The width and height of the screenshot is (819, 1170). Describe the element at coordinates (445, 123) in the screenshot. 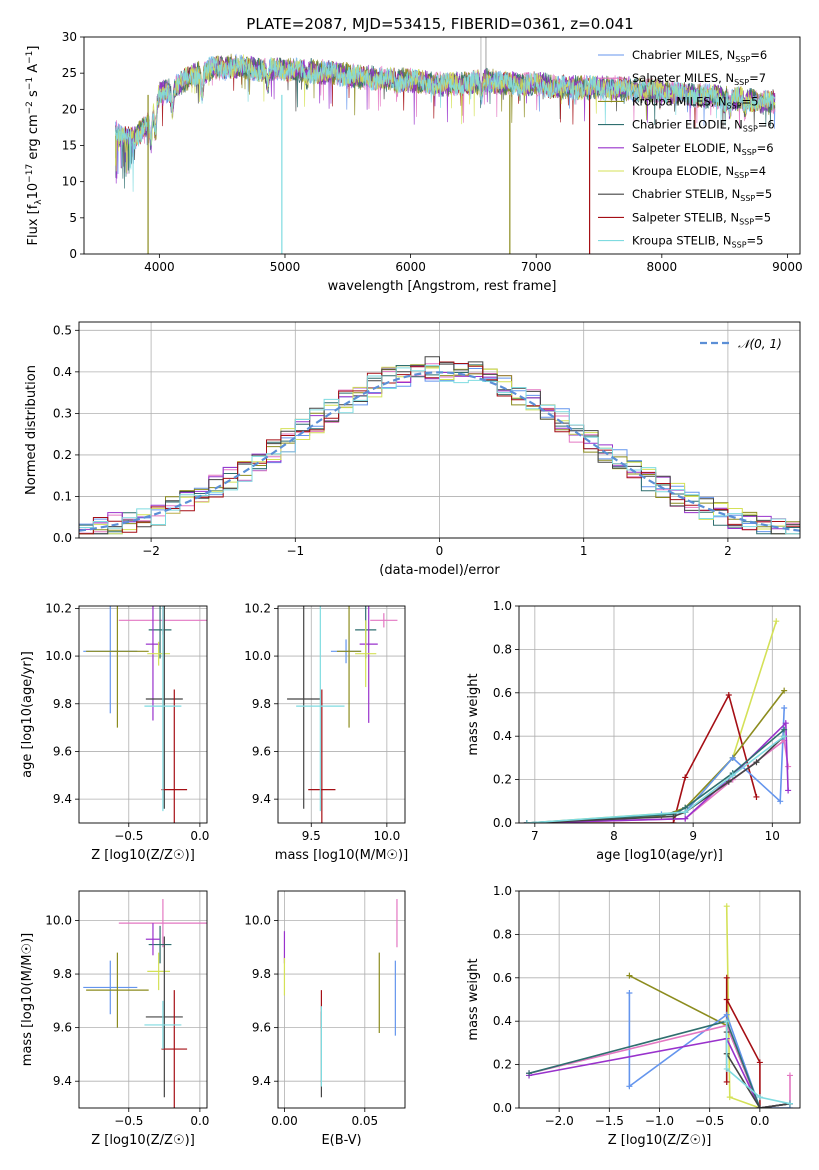

I see `spectrum-line` at that location.